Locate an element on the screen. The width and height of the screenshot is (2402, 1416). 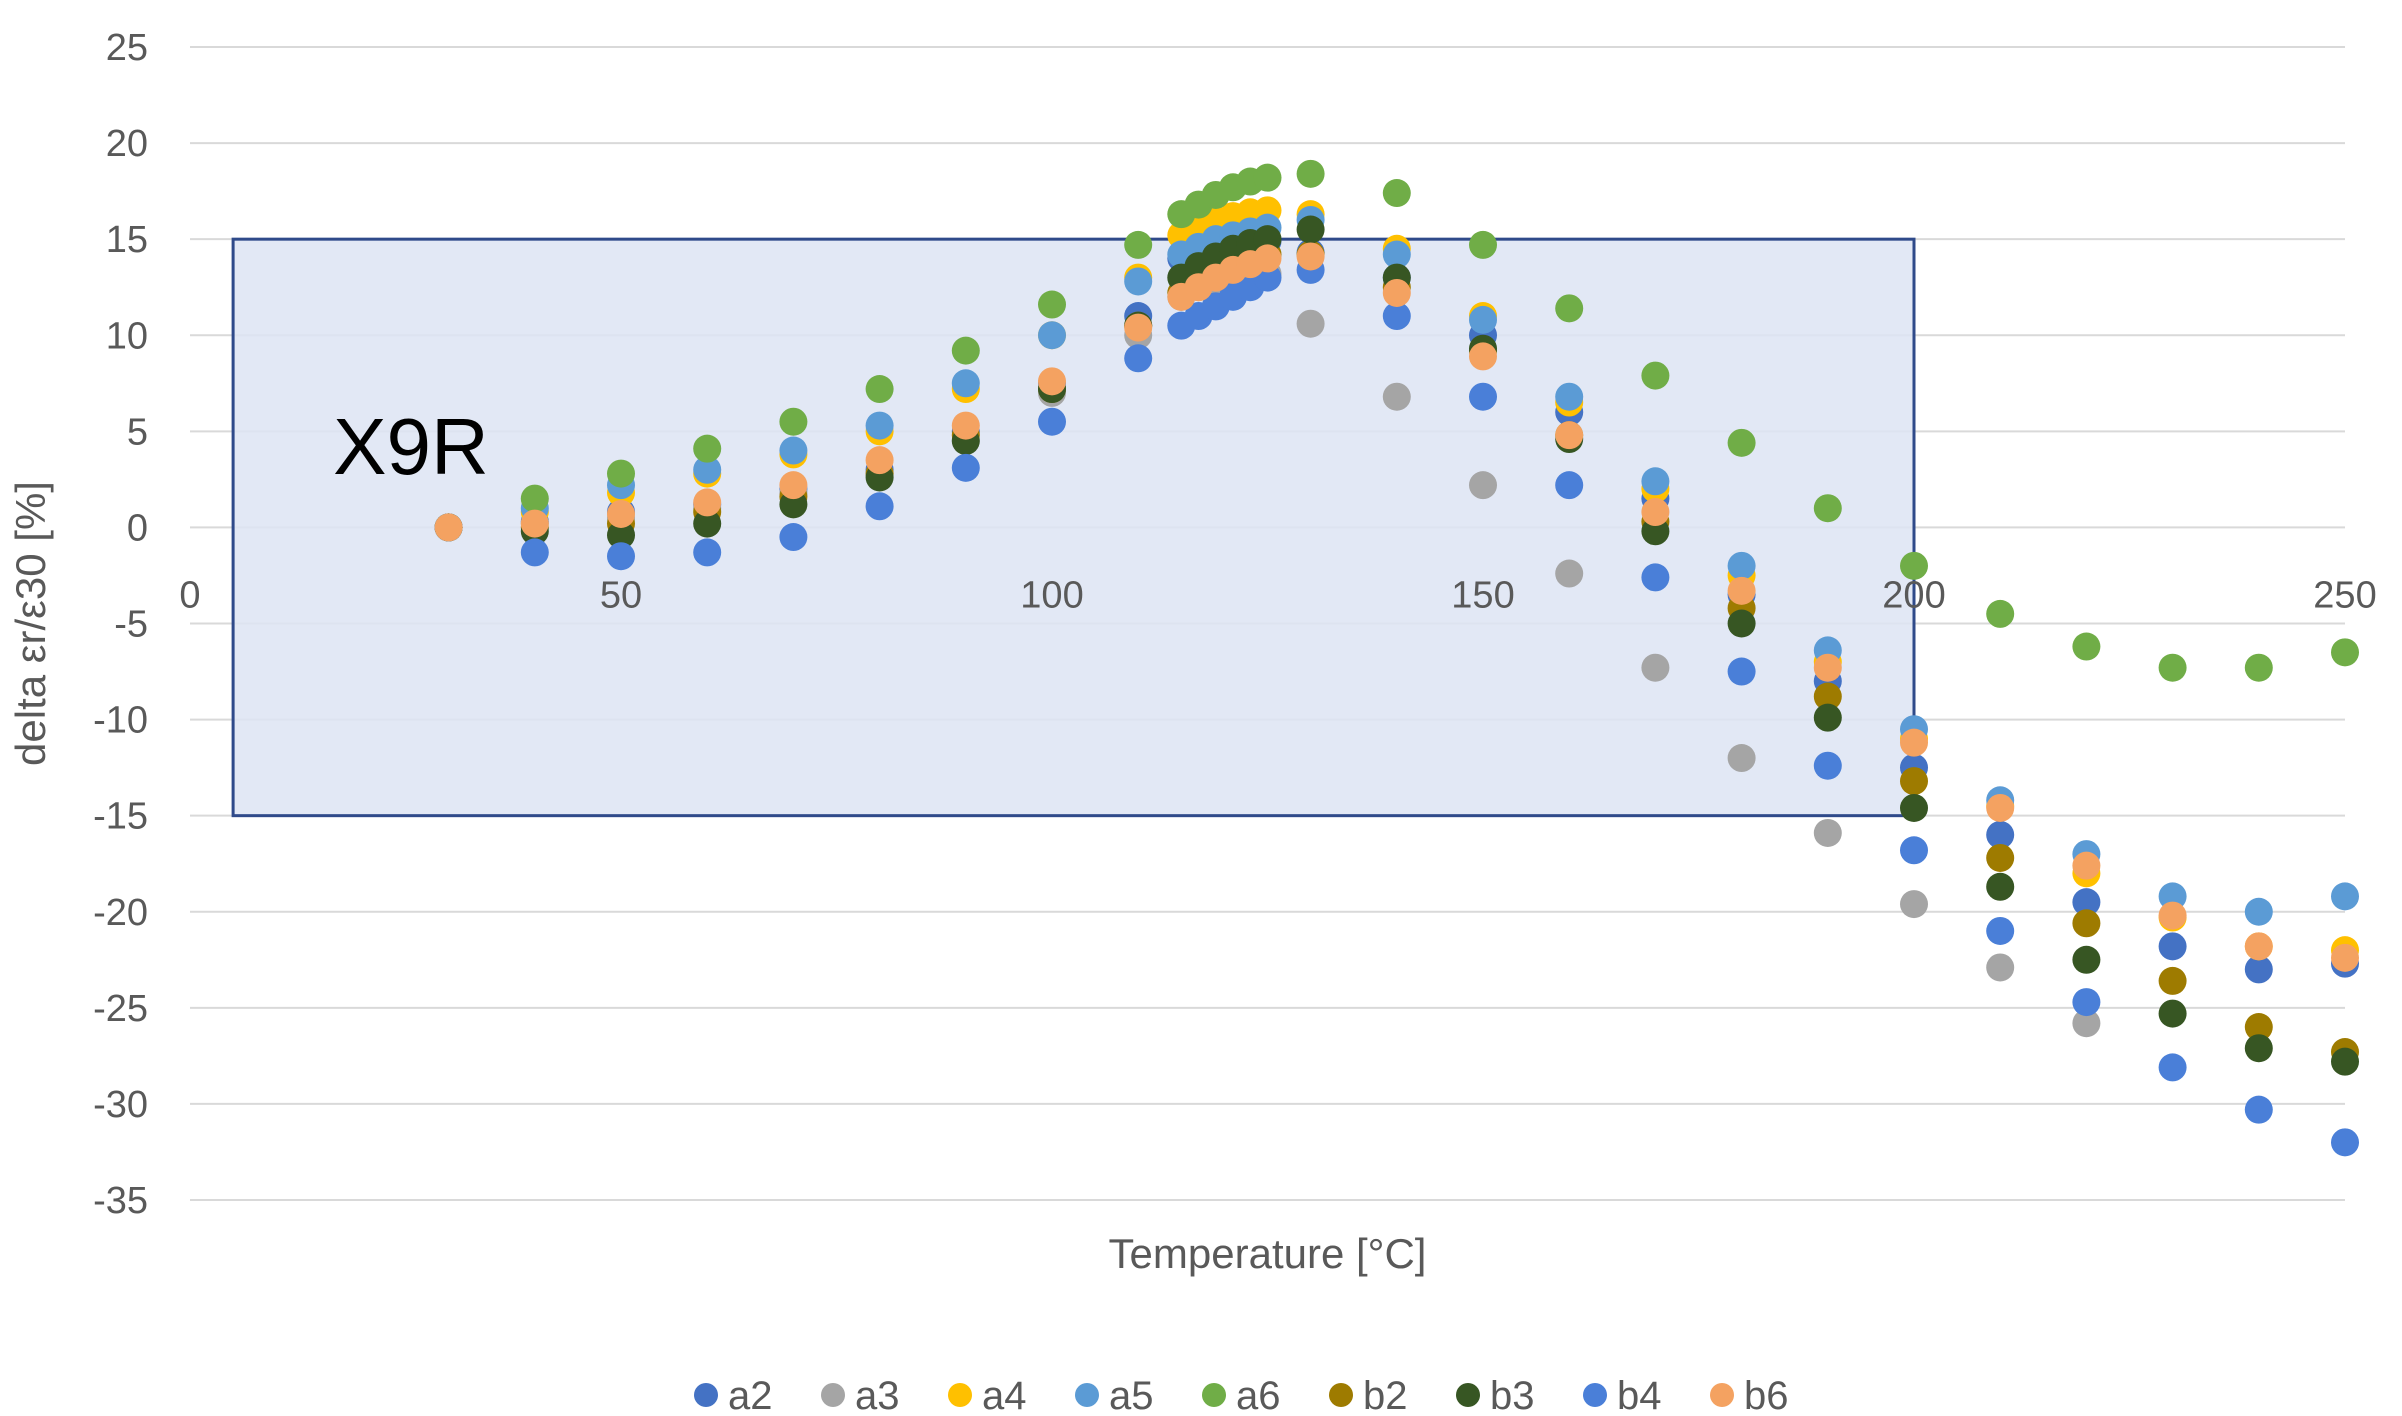
y-tick-label: -15 is located at coordinates (120, 817).